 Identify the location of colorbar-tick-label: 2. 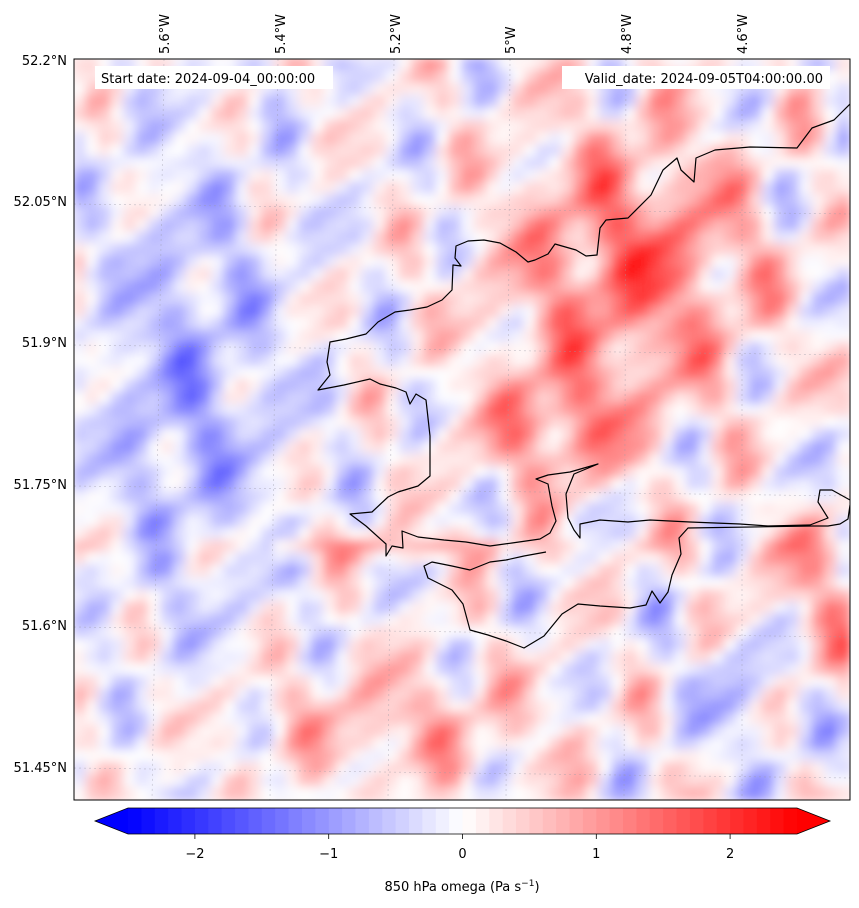
(730, 854).